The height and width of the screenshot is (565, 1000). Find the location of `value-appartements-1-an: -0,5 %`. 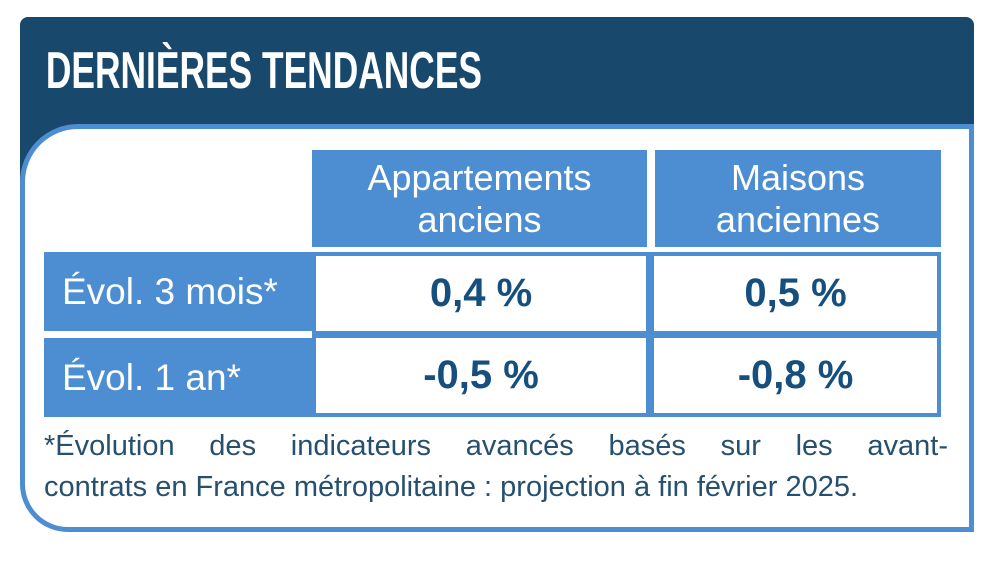

value-appartements-1-an: -0,5 % is located at coordinates (481, 375).